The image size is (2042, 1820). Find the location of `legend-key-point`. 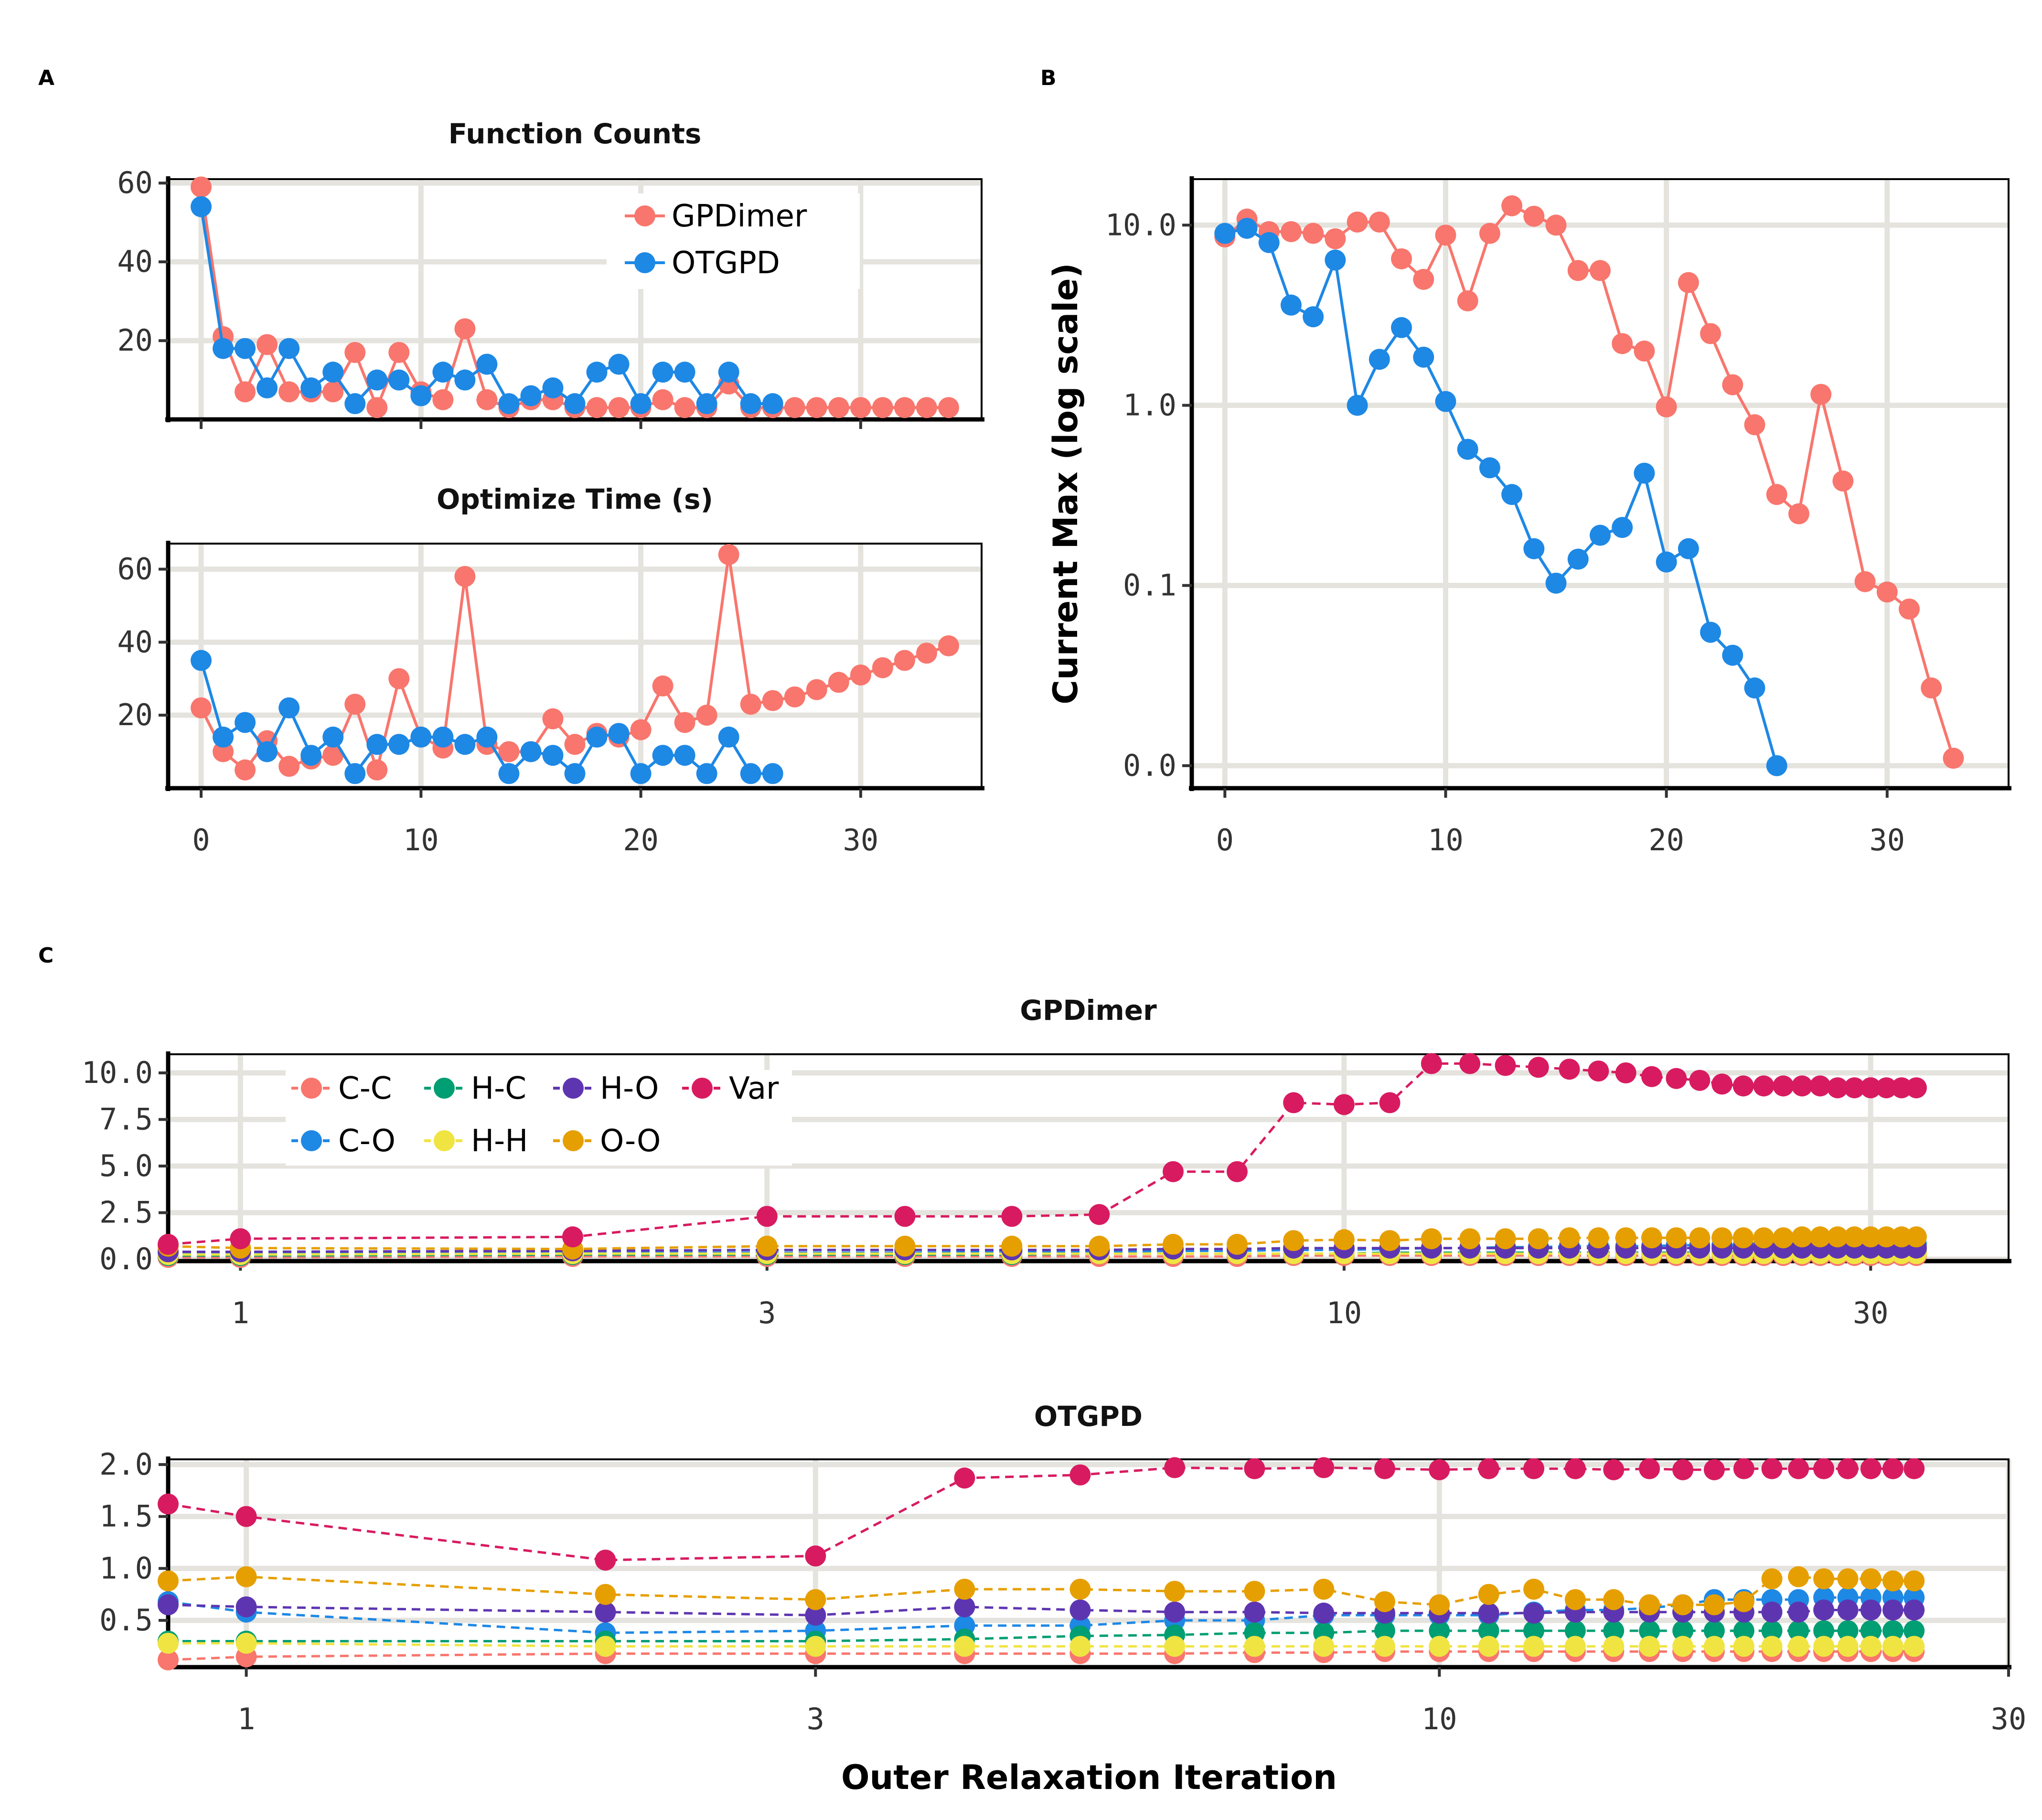

legend-key-point is located at coordinates (702, 1089).